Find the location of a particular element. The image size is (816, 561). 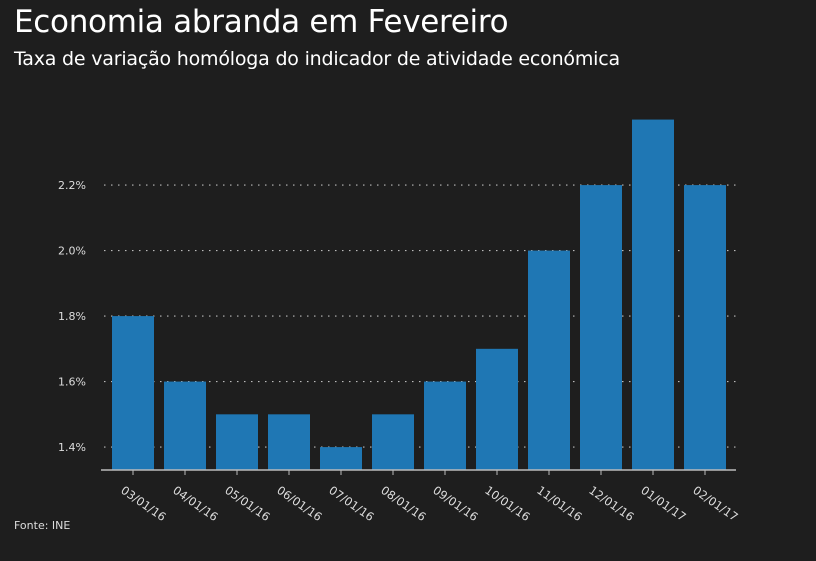

x-tick-label: 10/01/16 is located at coordinates (507, 503).